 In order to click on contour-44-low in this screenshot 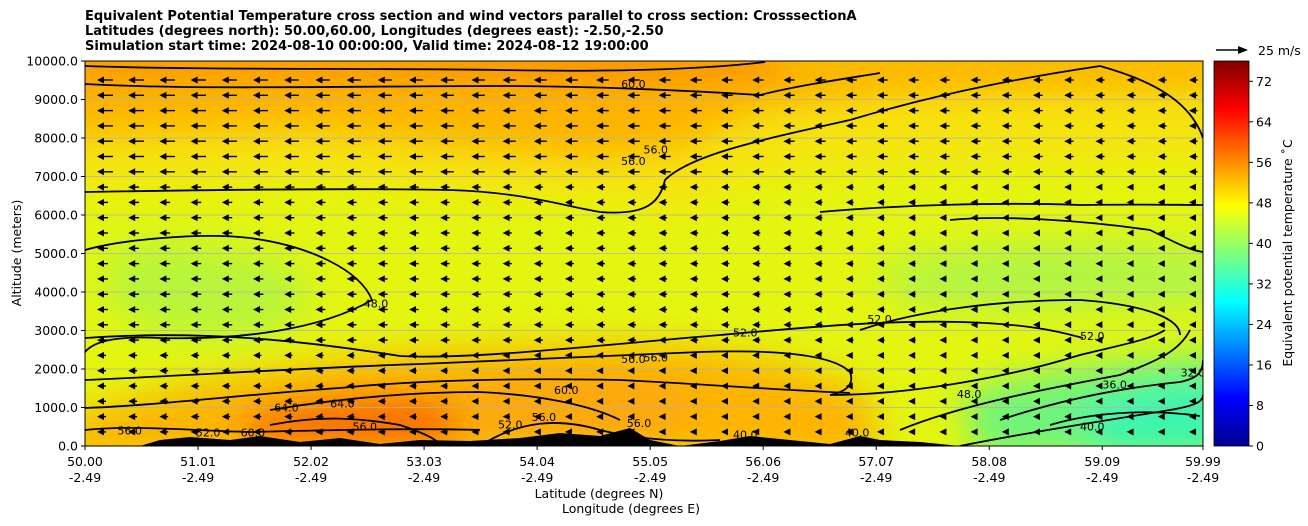, I will do `click(1045, 380)`.